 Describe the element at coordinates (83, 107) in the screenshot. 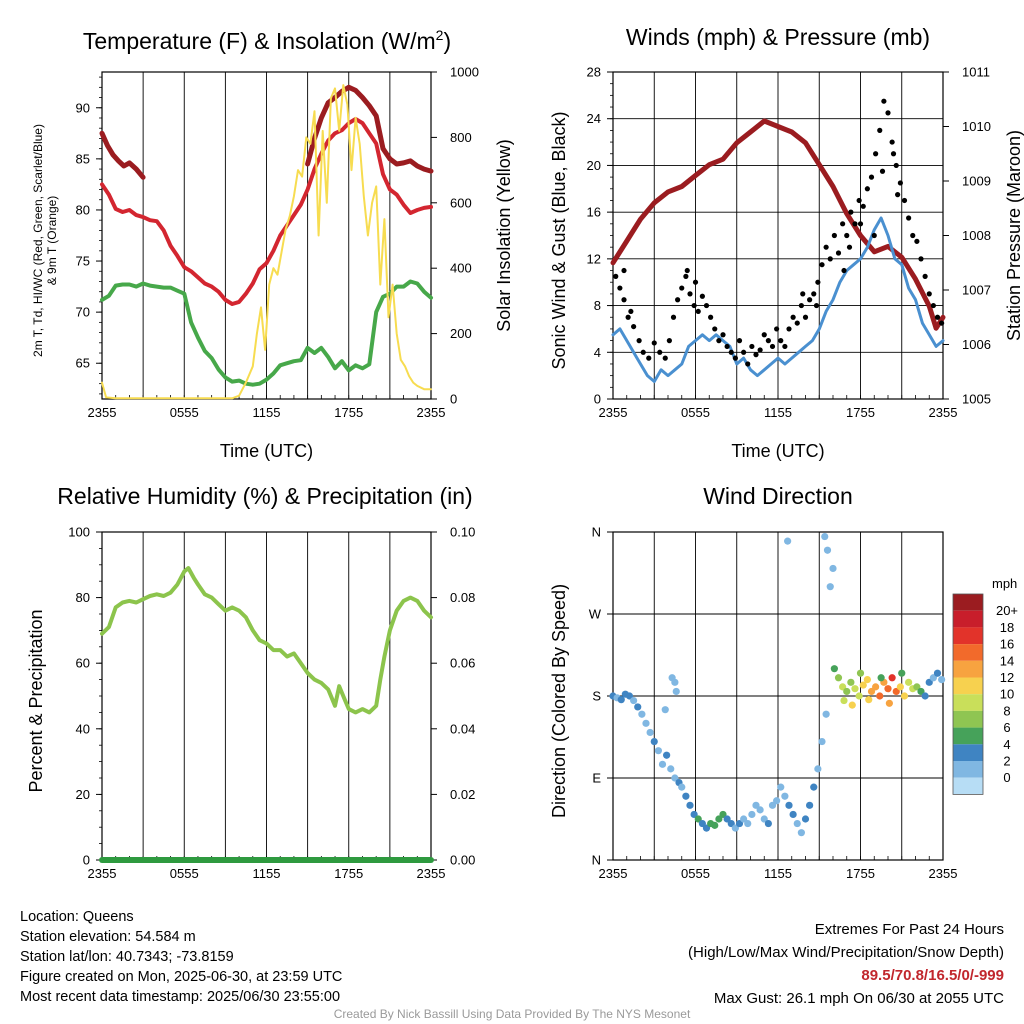

I see `y-tick-label-left: 90` at that location.